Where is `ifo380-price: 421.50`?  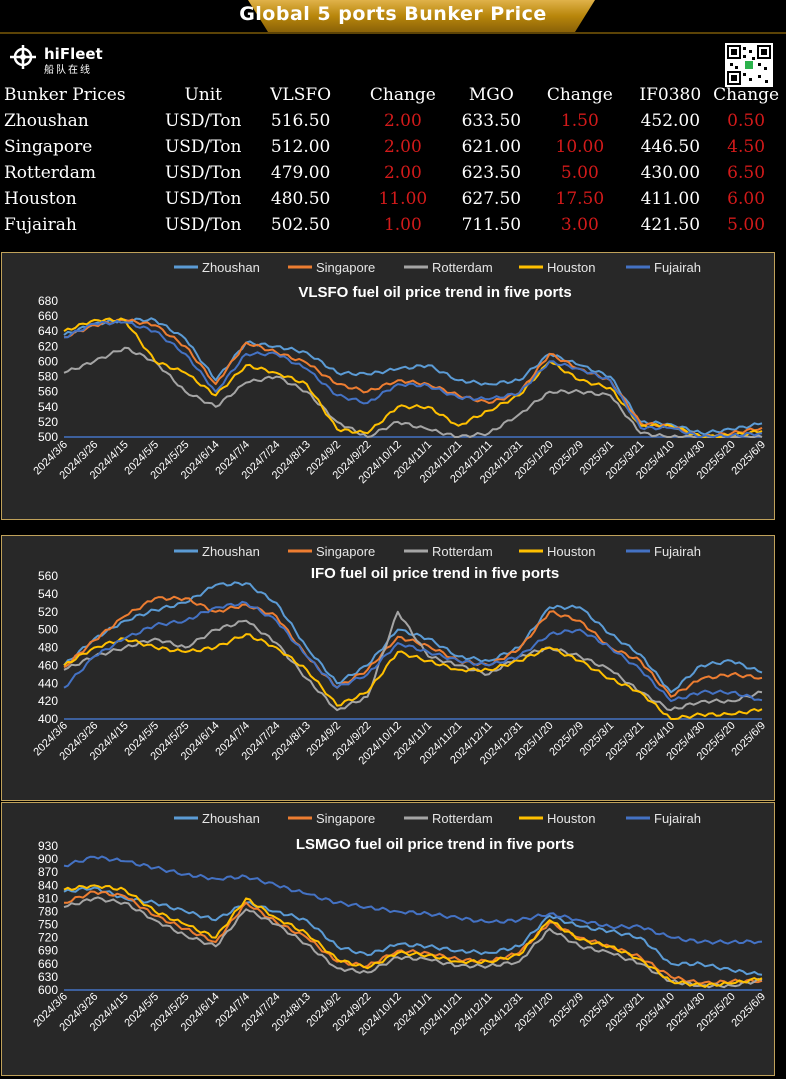 ifo380-price: 421.50 is located at coordinates (670, 225).